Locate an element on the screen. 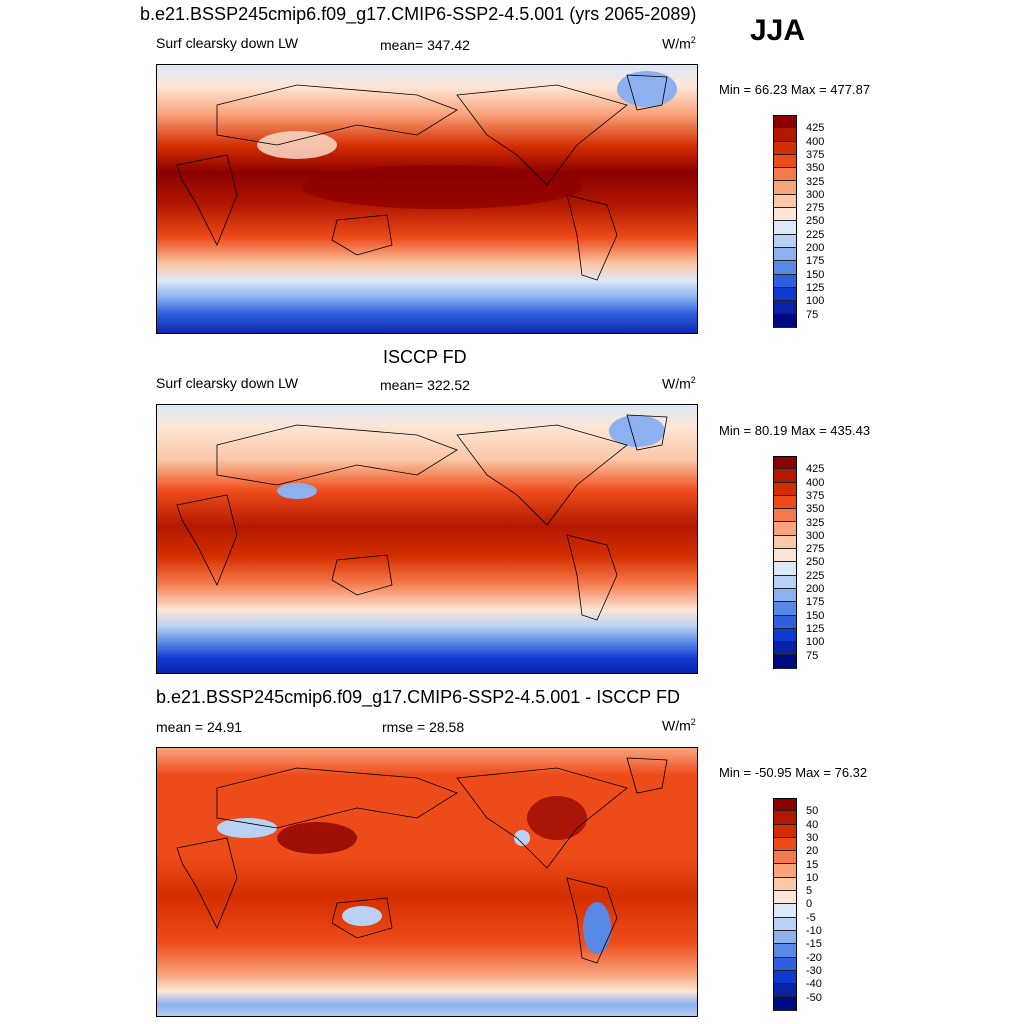 This screenshot has height=1024, width=1024. panel3-colorbar is located at coordinates (785, 904).